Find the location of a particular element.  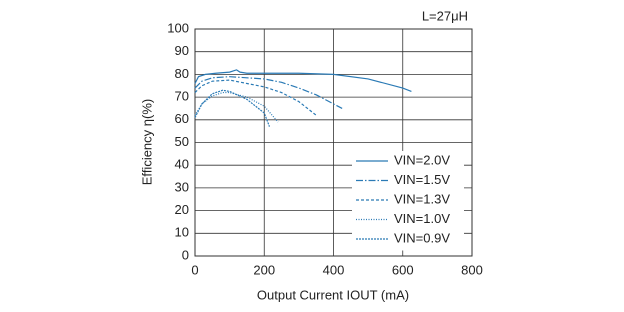

legend-label: VIN=1.3V is located at coordinates (422, 198).